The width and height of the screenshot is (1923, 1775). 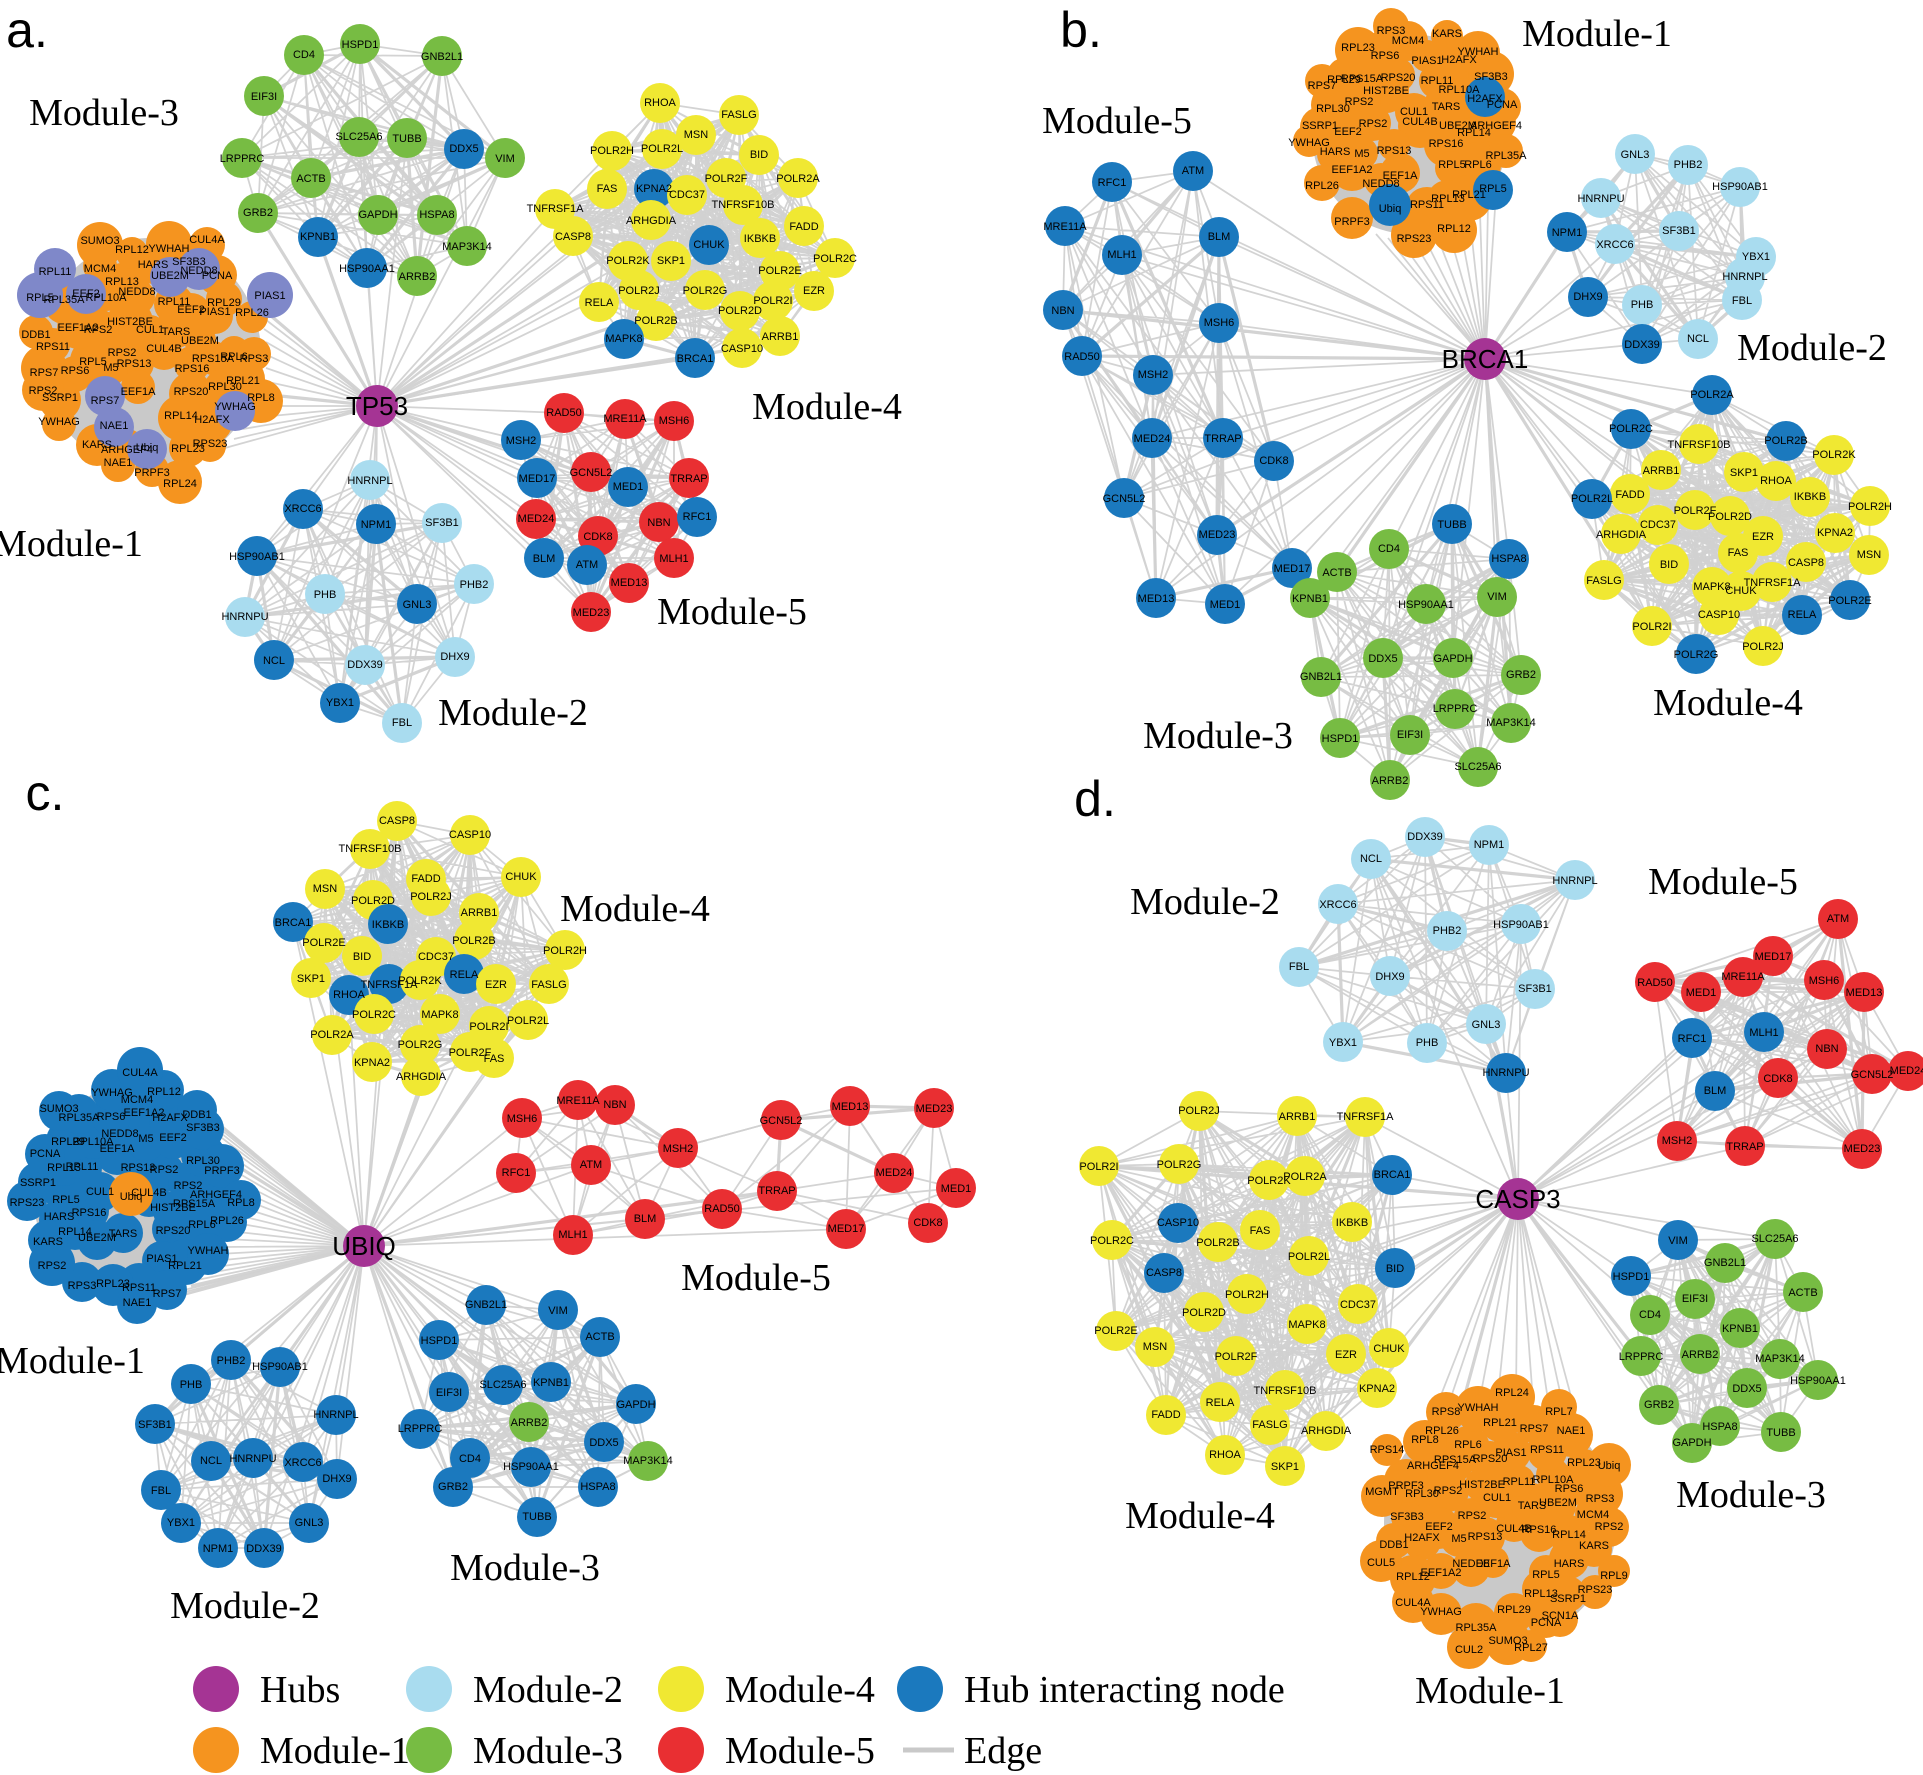 What do you see at coordinates (814, 291) in the screenshot?
I see `svg-text: EZR` at bounding box center [814, 291].